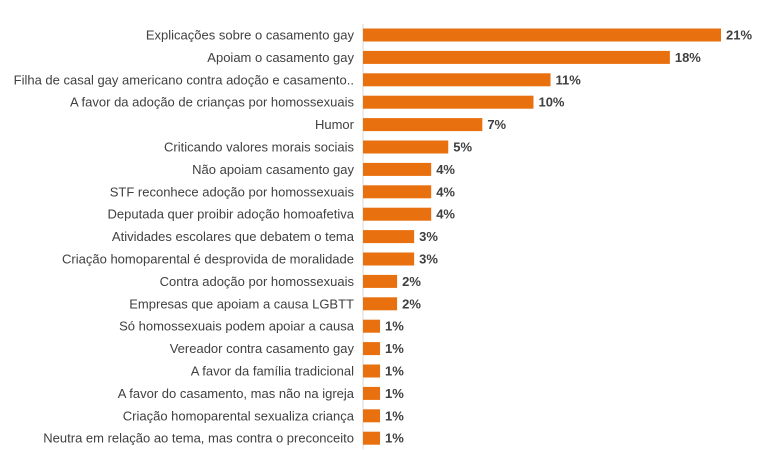  Describe the element at coordinates (272, 371) in the screenshot. I see `category-label: A favor da família tradicional` at that location.